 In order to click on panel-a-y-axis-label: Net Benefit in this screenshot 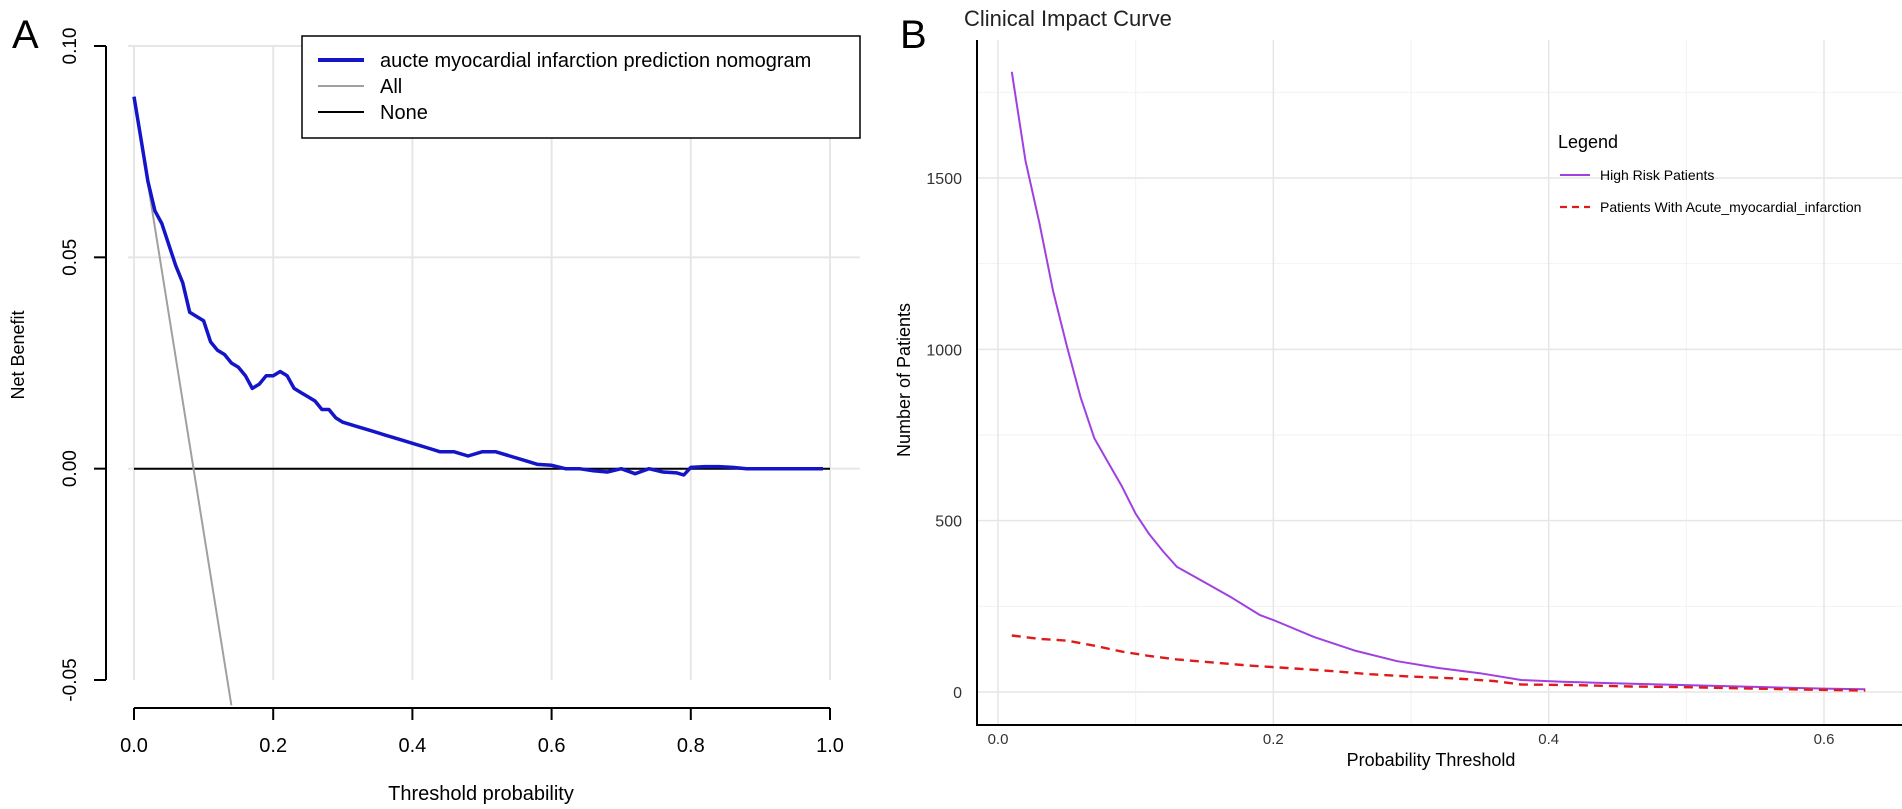, I will do `click(18, 354)`.